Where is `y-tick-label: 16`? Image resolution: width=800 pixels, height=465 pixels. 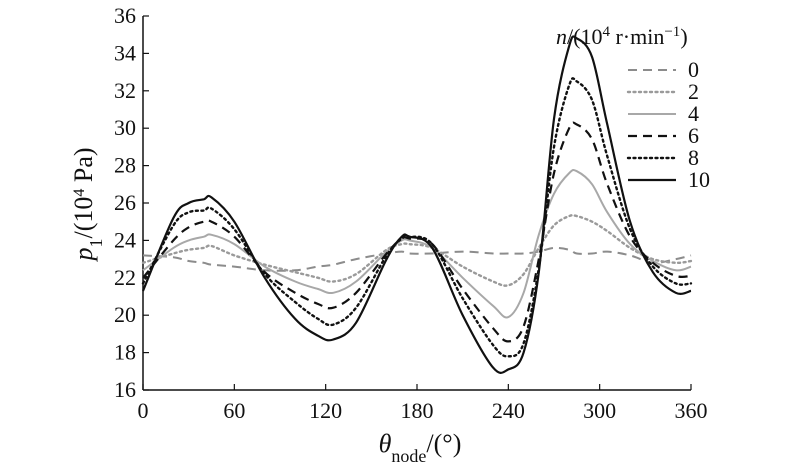 y-tick-label: 16 is located at coordinates (125, 389).